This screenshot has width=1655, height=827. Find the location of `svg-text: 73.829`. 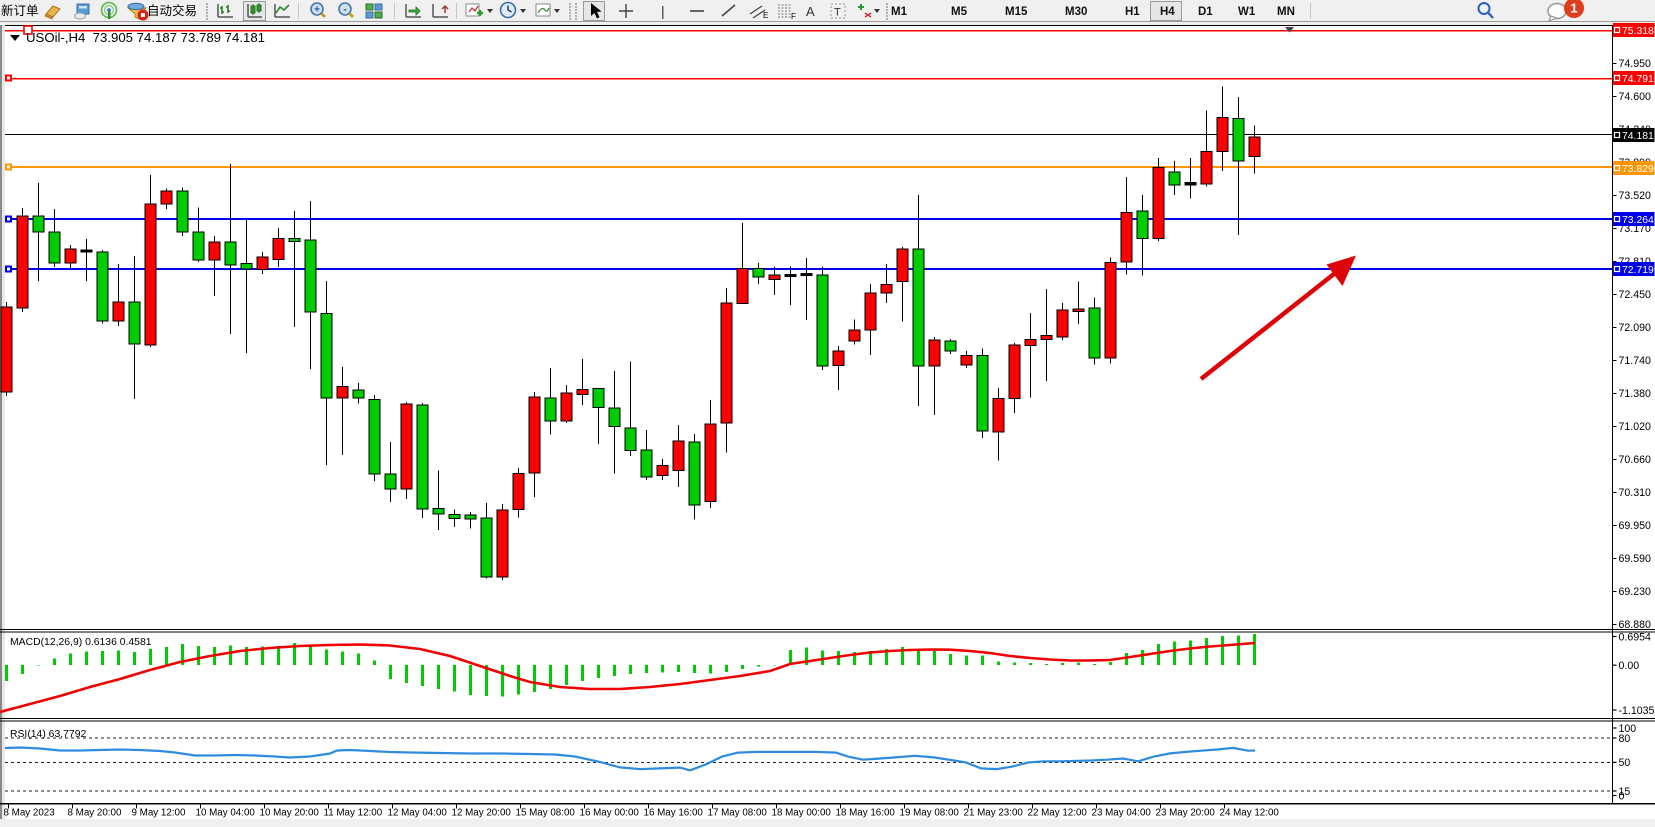

svg-text: 73.829 is located at coordinates (1638, 169).